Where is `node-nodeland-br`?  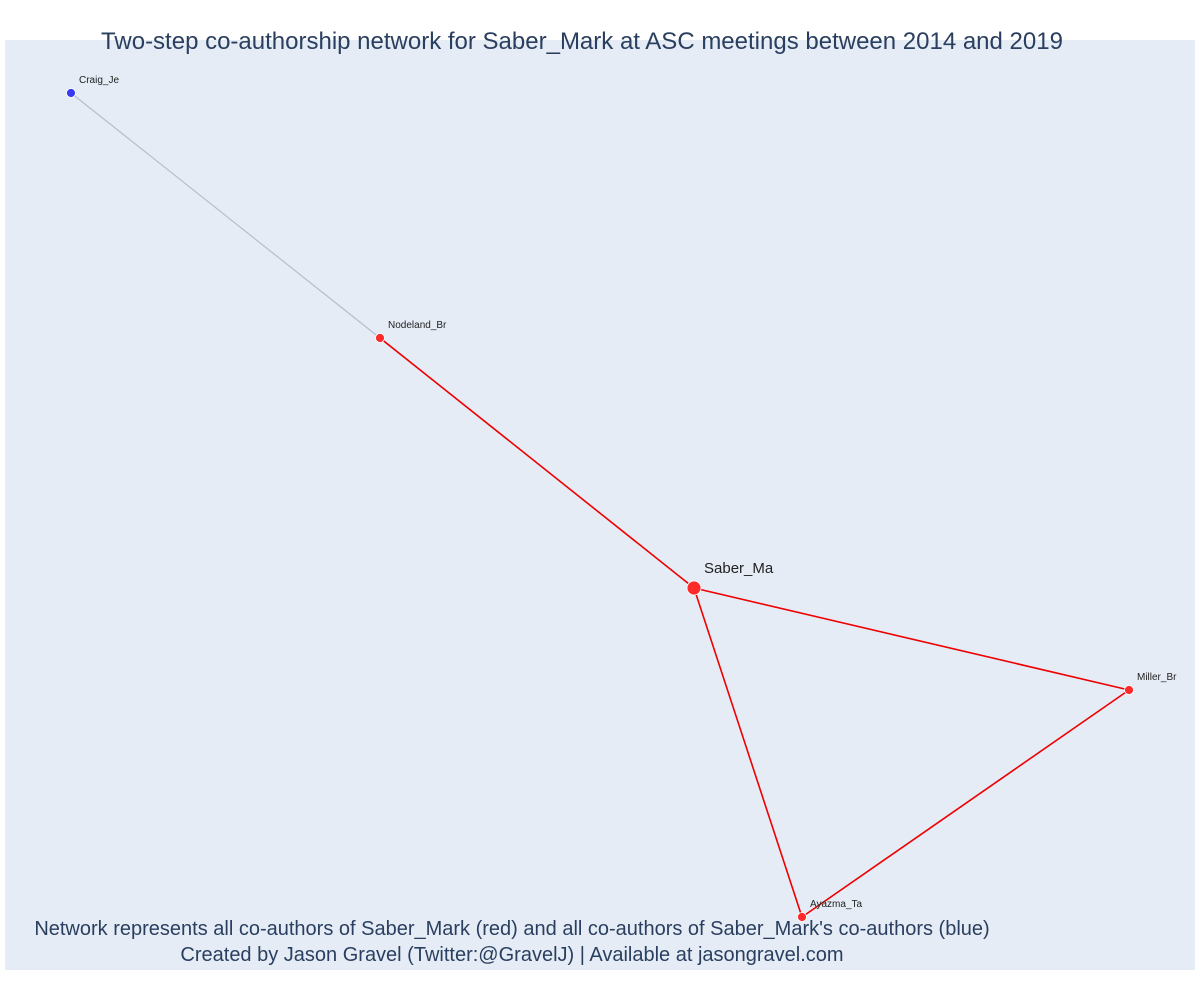 node-nodeland-br is located at coordinates (380, 338).